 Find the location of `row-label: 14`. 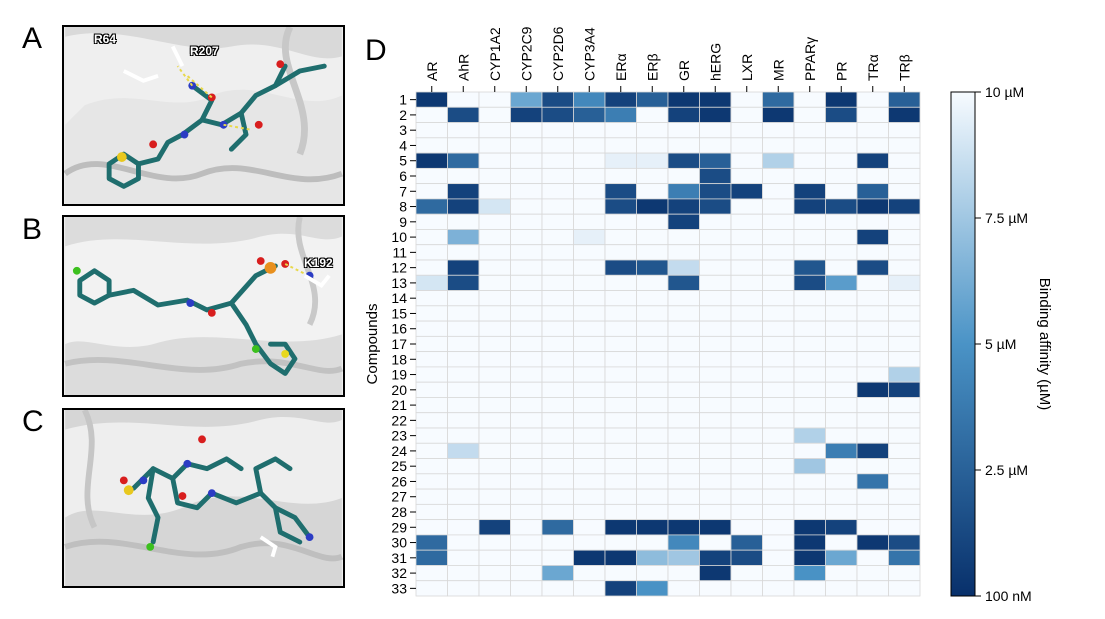

row-label: 14 is located at coordinates (399, 298).